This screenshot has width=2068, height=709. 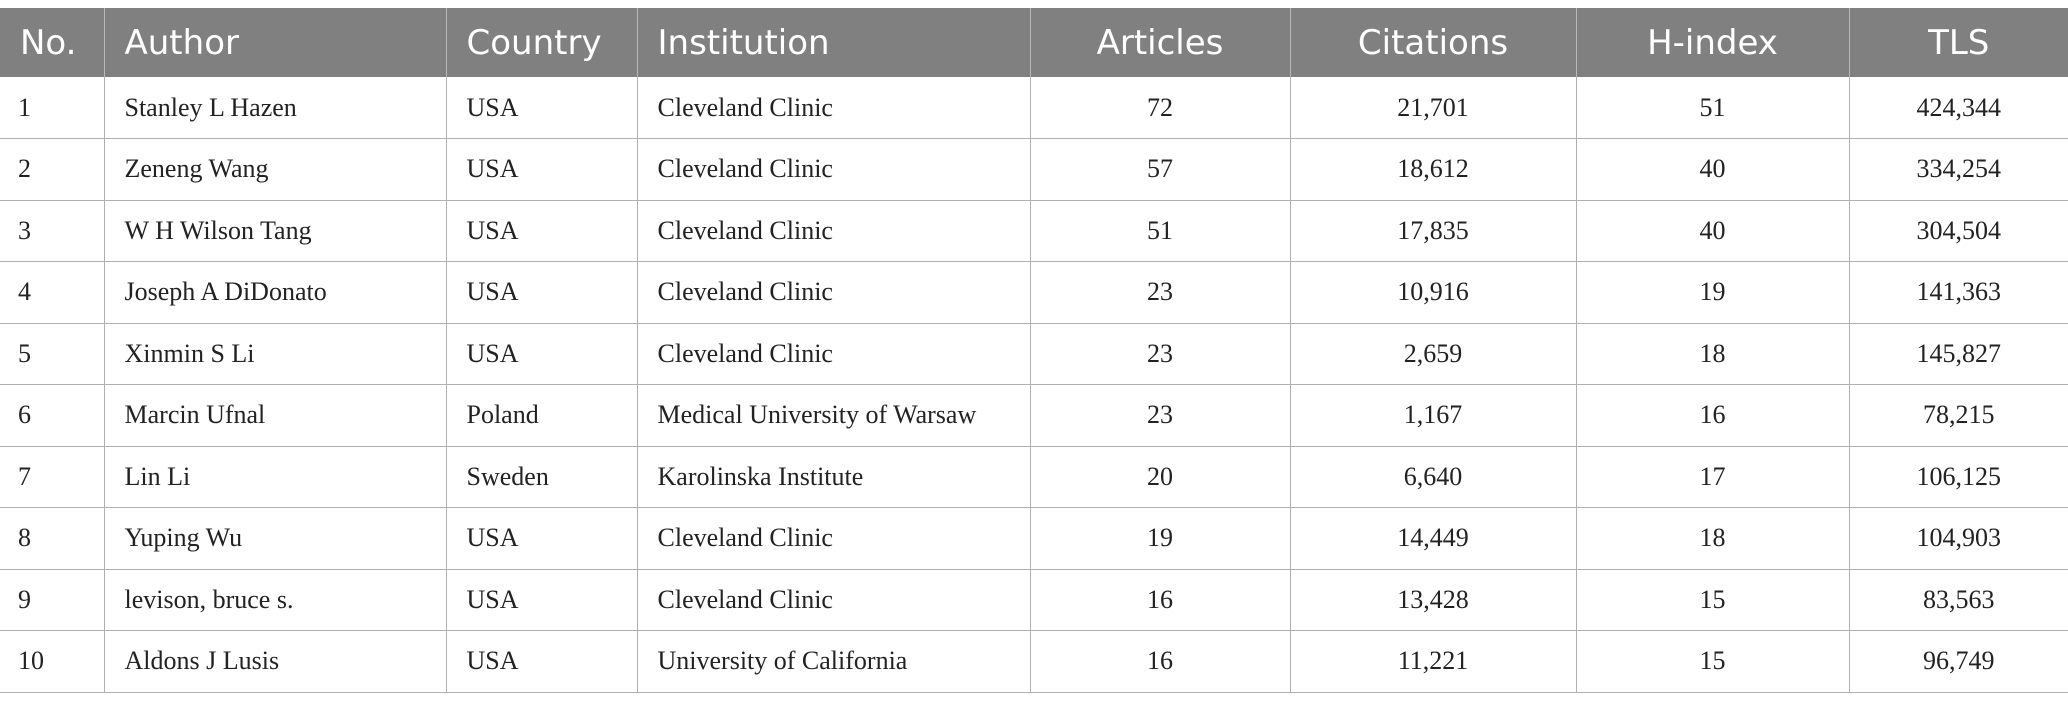 I want to click on cell-h-index: 51, so click(x=1713, y=108).